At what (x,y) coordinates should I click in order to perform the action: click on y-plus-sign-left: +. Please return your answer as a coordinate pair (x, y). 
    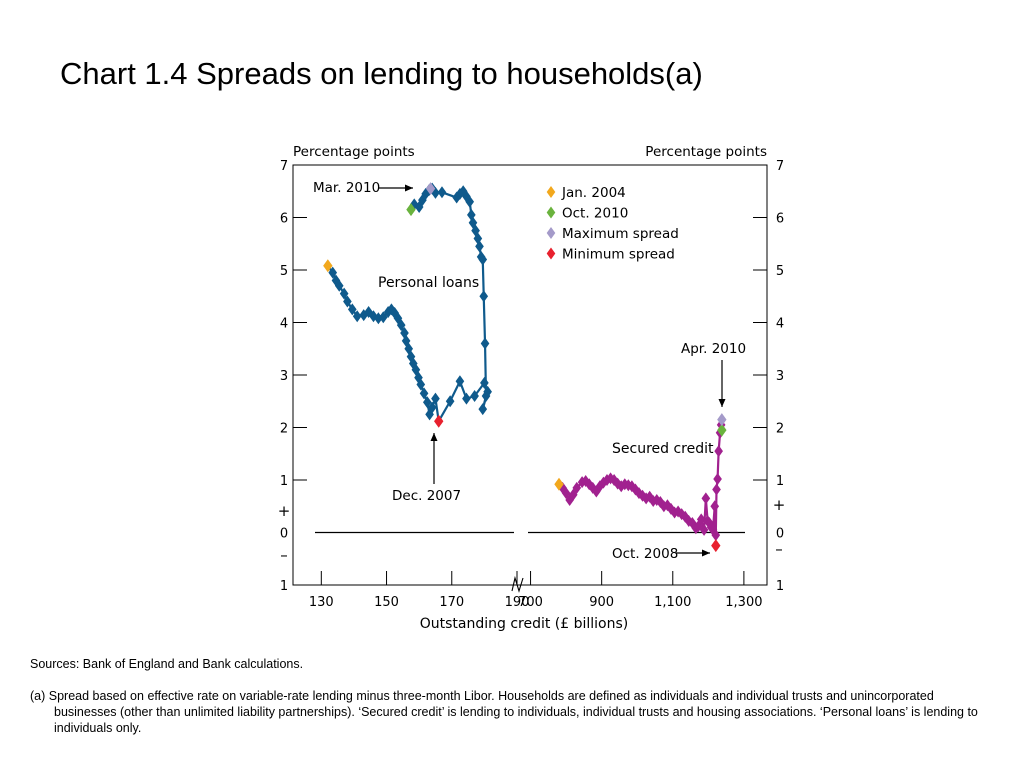
    Looking at the image, I should click on (284, 511).